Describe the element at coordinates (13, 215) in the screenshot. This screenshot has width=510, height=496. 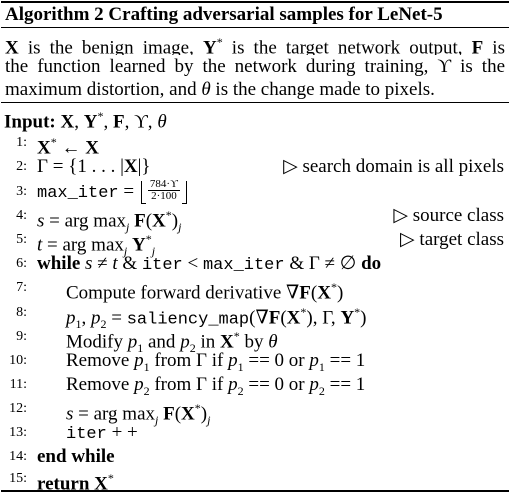
I see `step-number: 4:` at that location.